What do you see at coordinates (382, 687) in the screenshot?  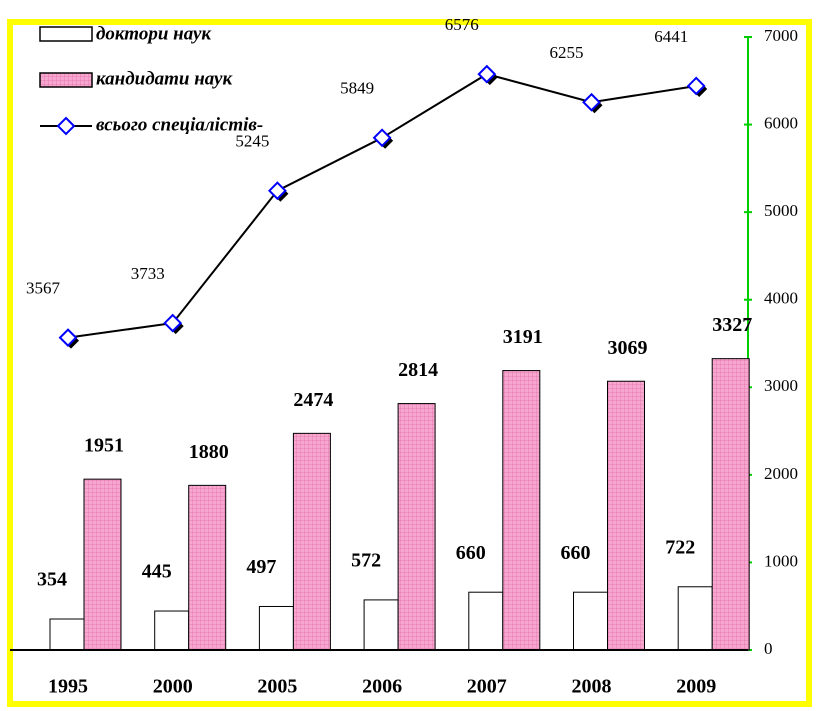 I see `x-tick-label: 2006` at bounding box center [382, 687].